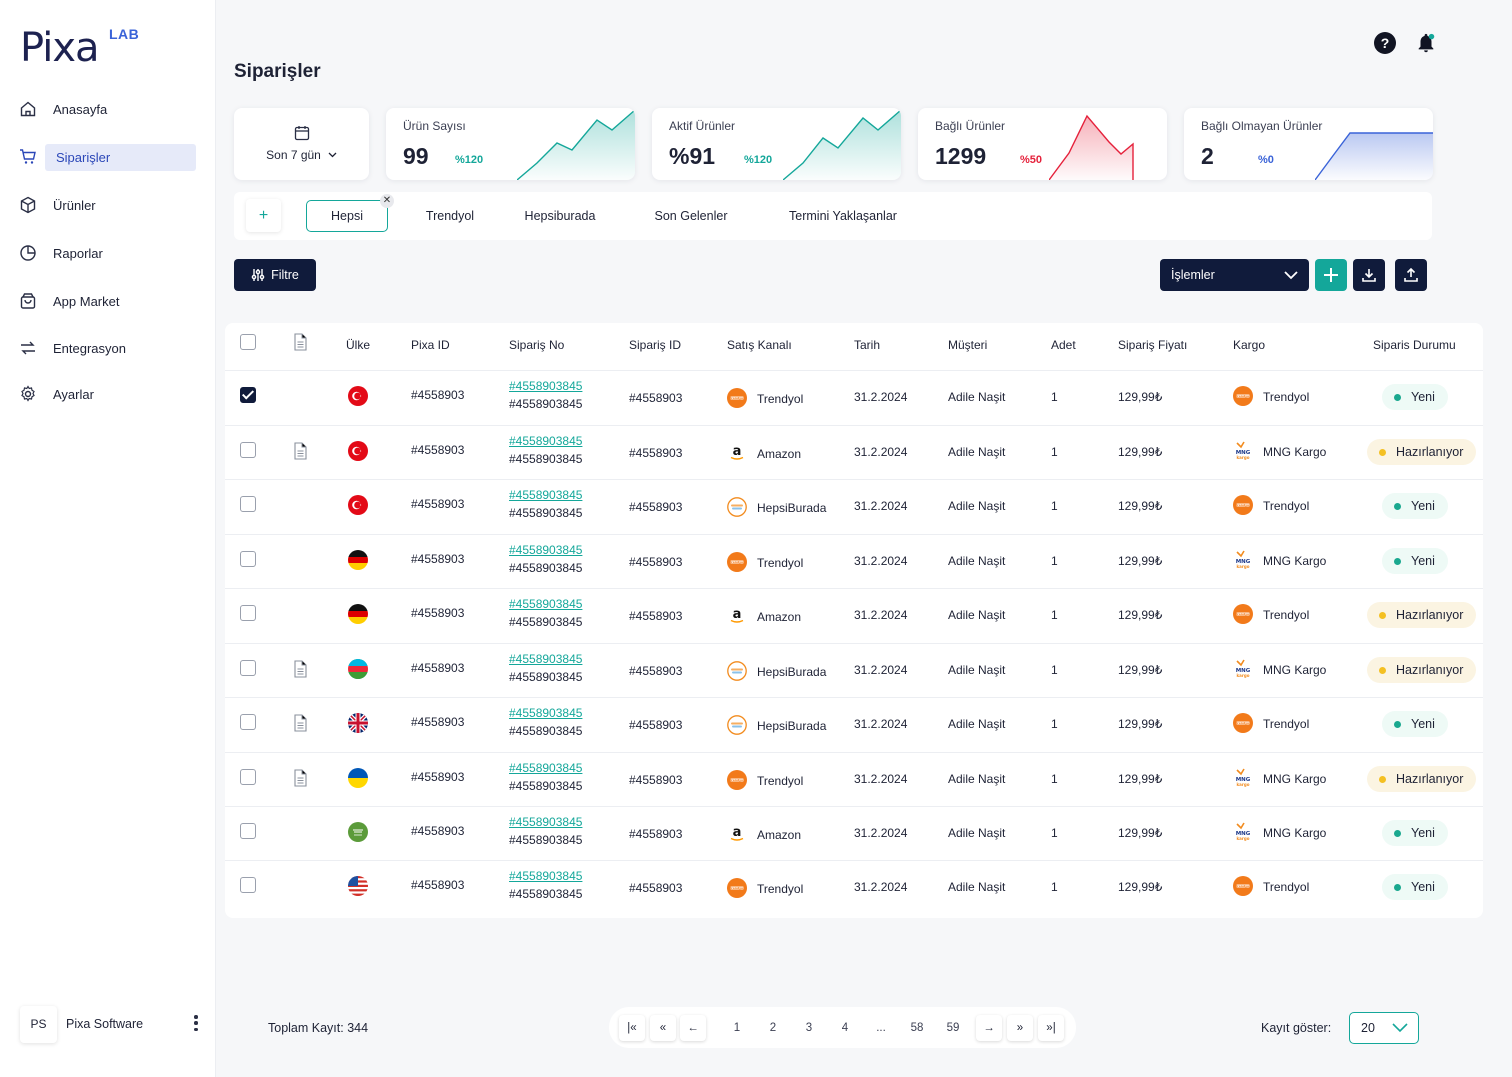 Image resolution: width=1512 pixels, height=1077 pixels. What do you see at coordinates (1153, 345) in the screenshot?
I see `column-header: Sipariş Fiyatı` at bounding box center [1153, 345].